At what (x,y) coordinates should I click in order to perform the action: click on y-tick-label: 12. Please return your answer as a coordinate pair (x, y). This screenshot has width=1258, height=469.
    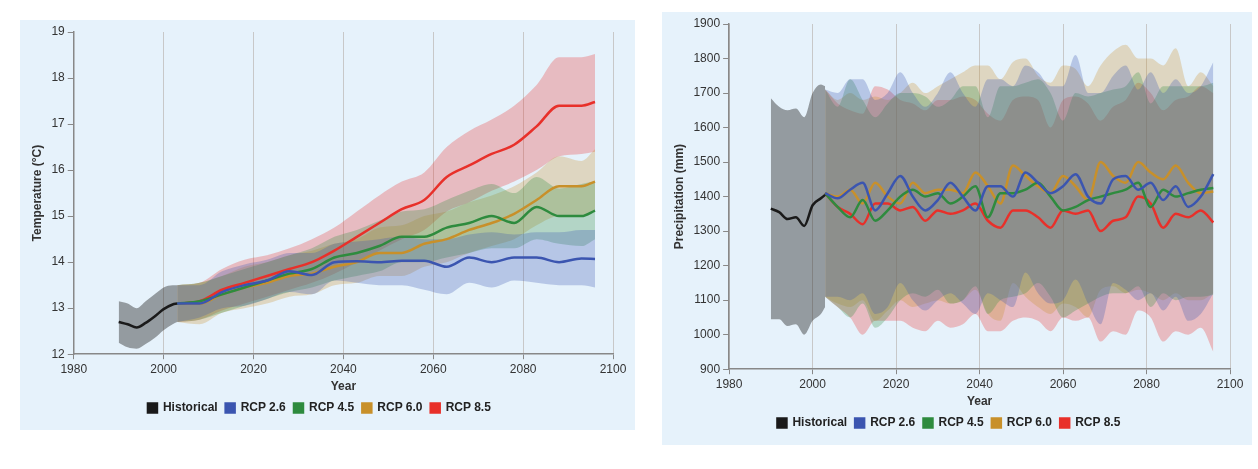
    Looking at the image, I should click on (58, 353).